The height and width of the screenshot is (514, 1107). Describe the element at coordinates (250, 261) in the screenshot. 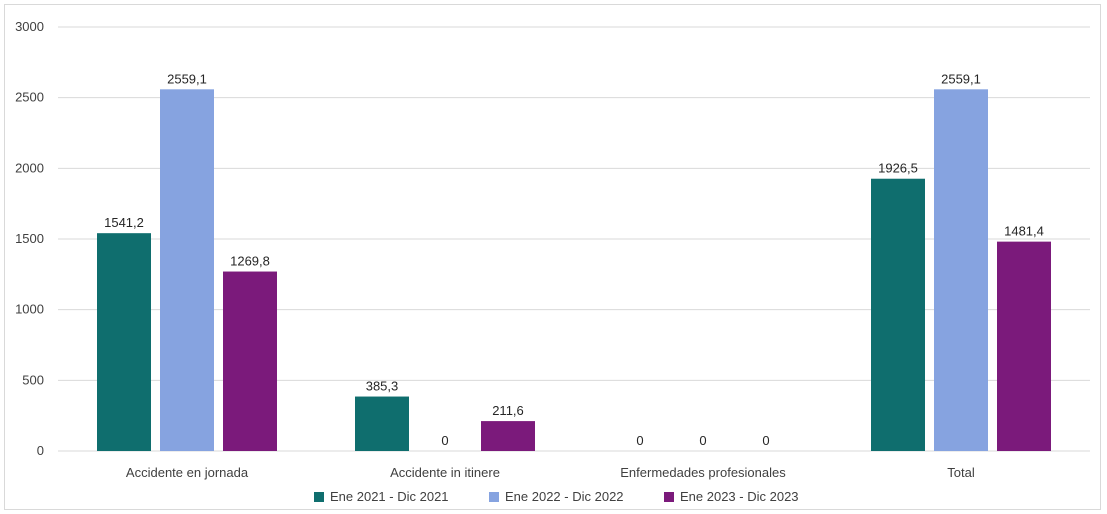

I see `data-label: 1269,8` at that location.